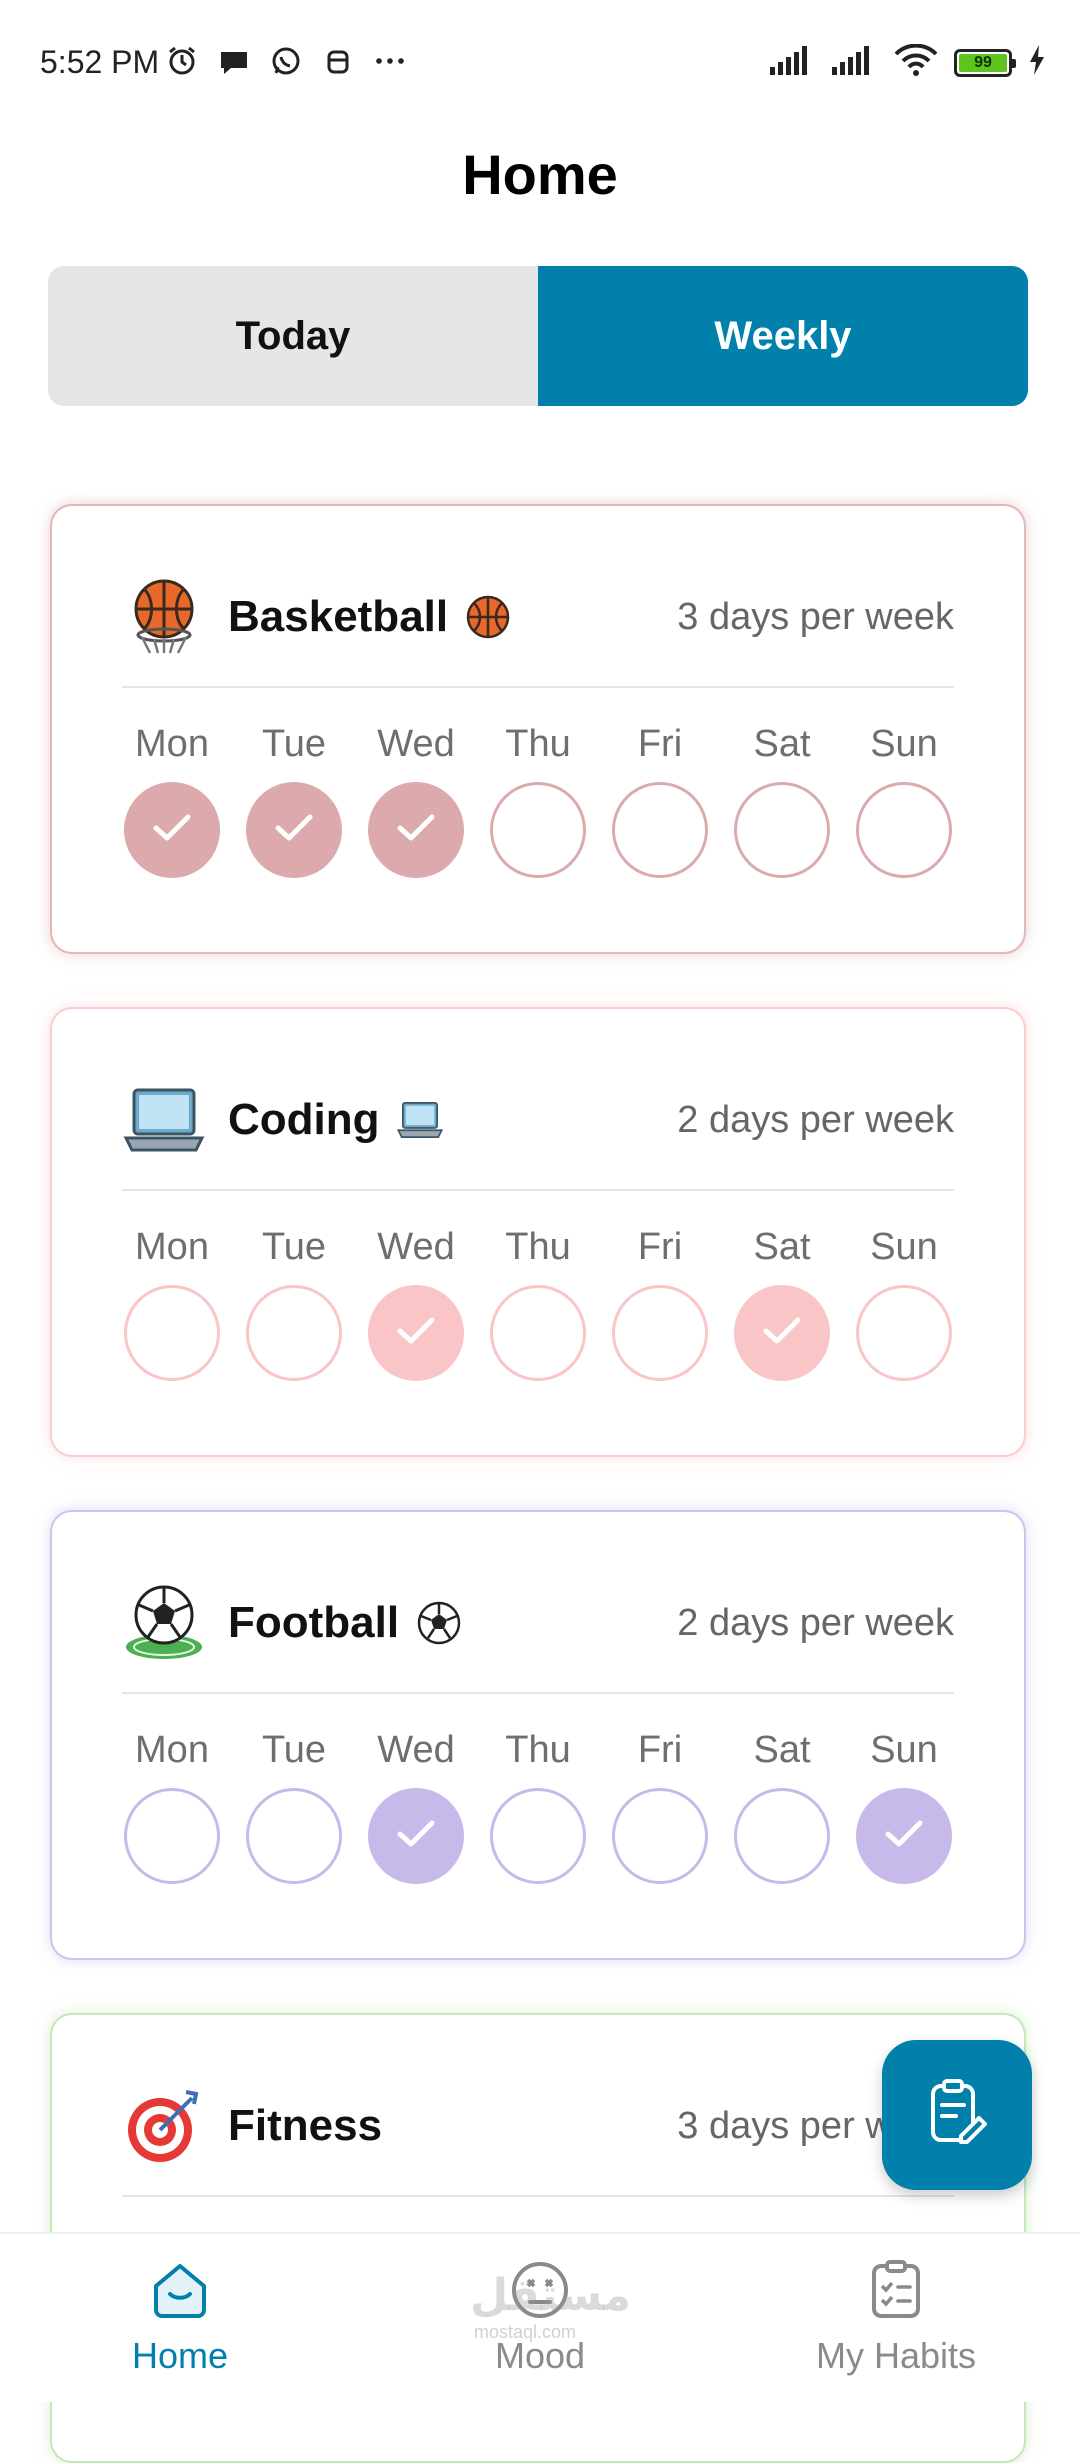 This screenshot has height=2463, width=1080. What do you see at coordinates (305, 2125) in the screenshot?
I see `habit-name: Fitness` at bounding box center [305, 2125].